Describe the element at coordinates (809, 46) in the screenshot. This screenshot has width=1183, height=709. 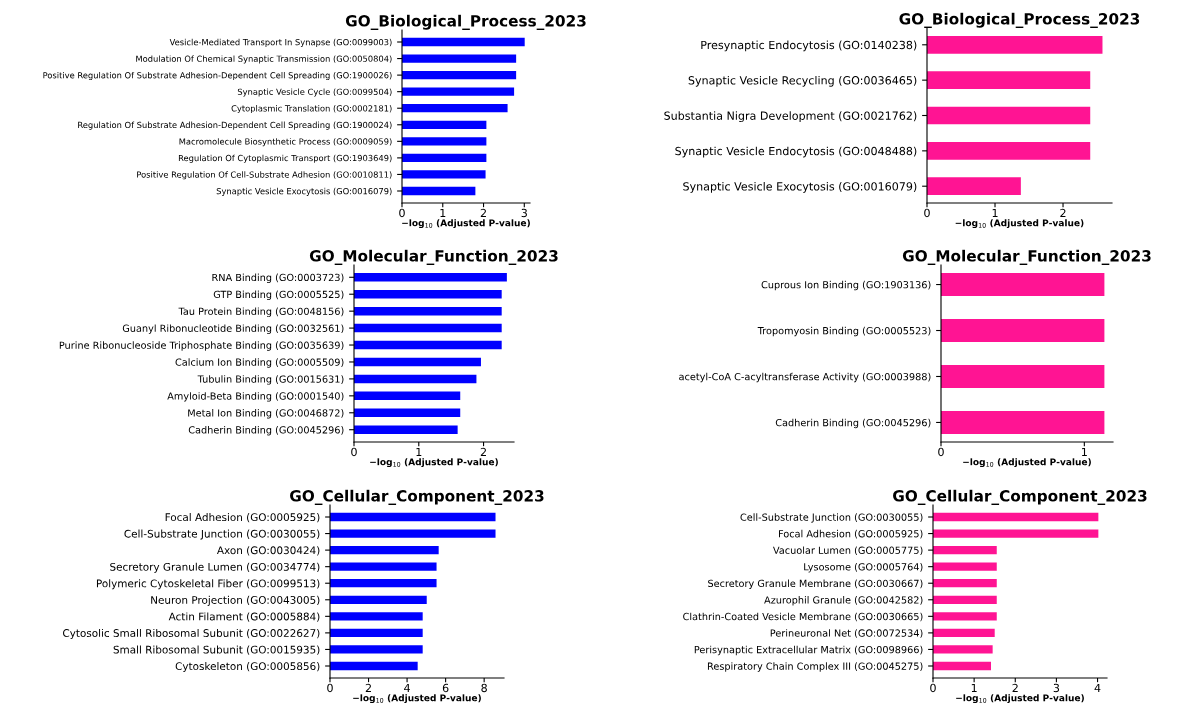
I see `y-tick-label: Presynaptic Endocytosis (GO:0140238)` at that location.